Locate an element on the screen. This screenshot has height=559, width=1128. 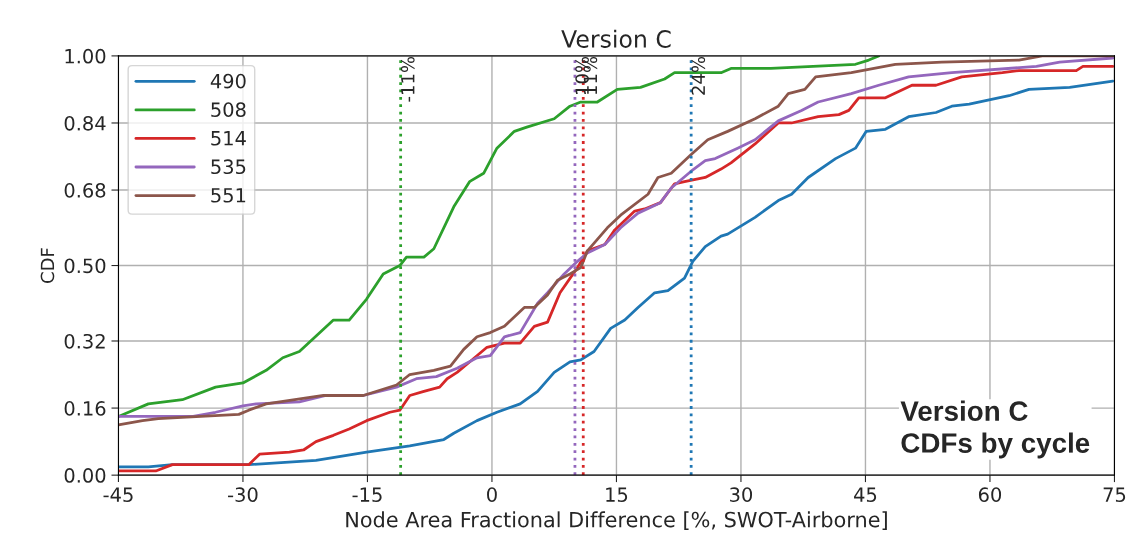
y-tick-label: 0.00 is located at coordinates (85, 475).